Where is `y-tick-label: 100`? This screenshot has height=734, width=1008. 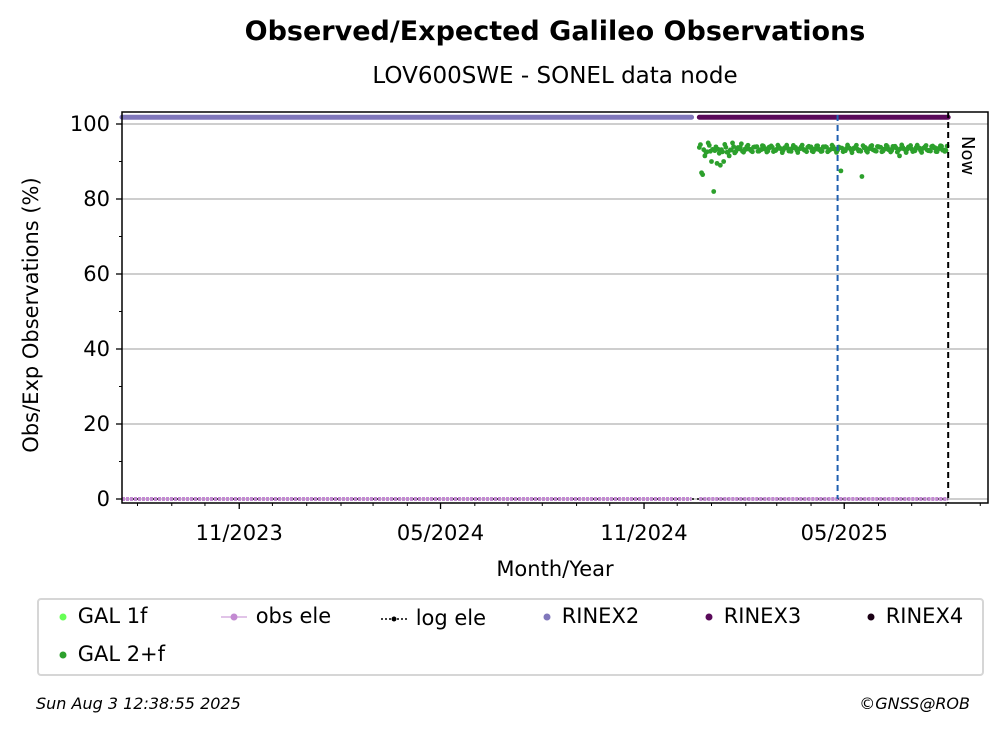 y-tick-label: 100 is located at coordinates (90, 124).